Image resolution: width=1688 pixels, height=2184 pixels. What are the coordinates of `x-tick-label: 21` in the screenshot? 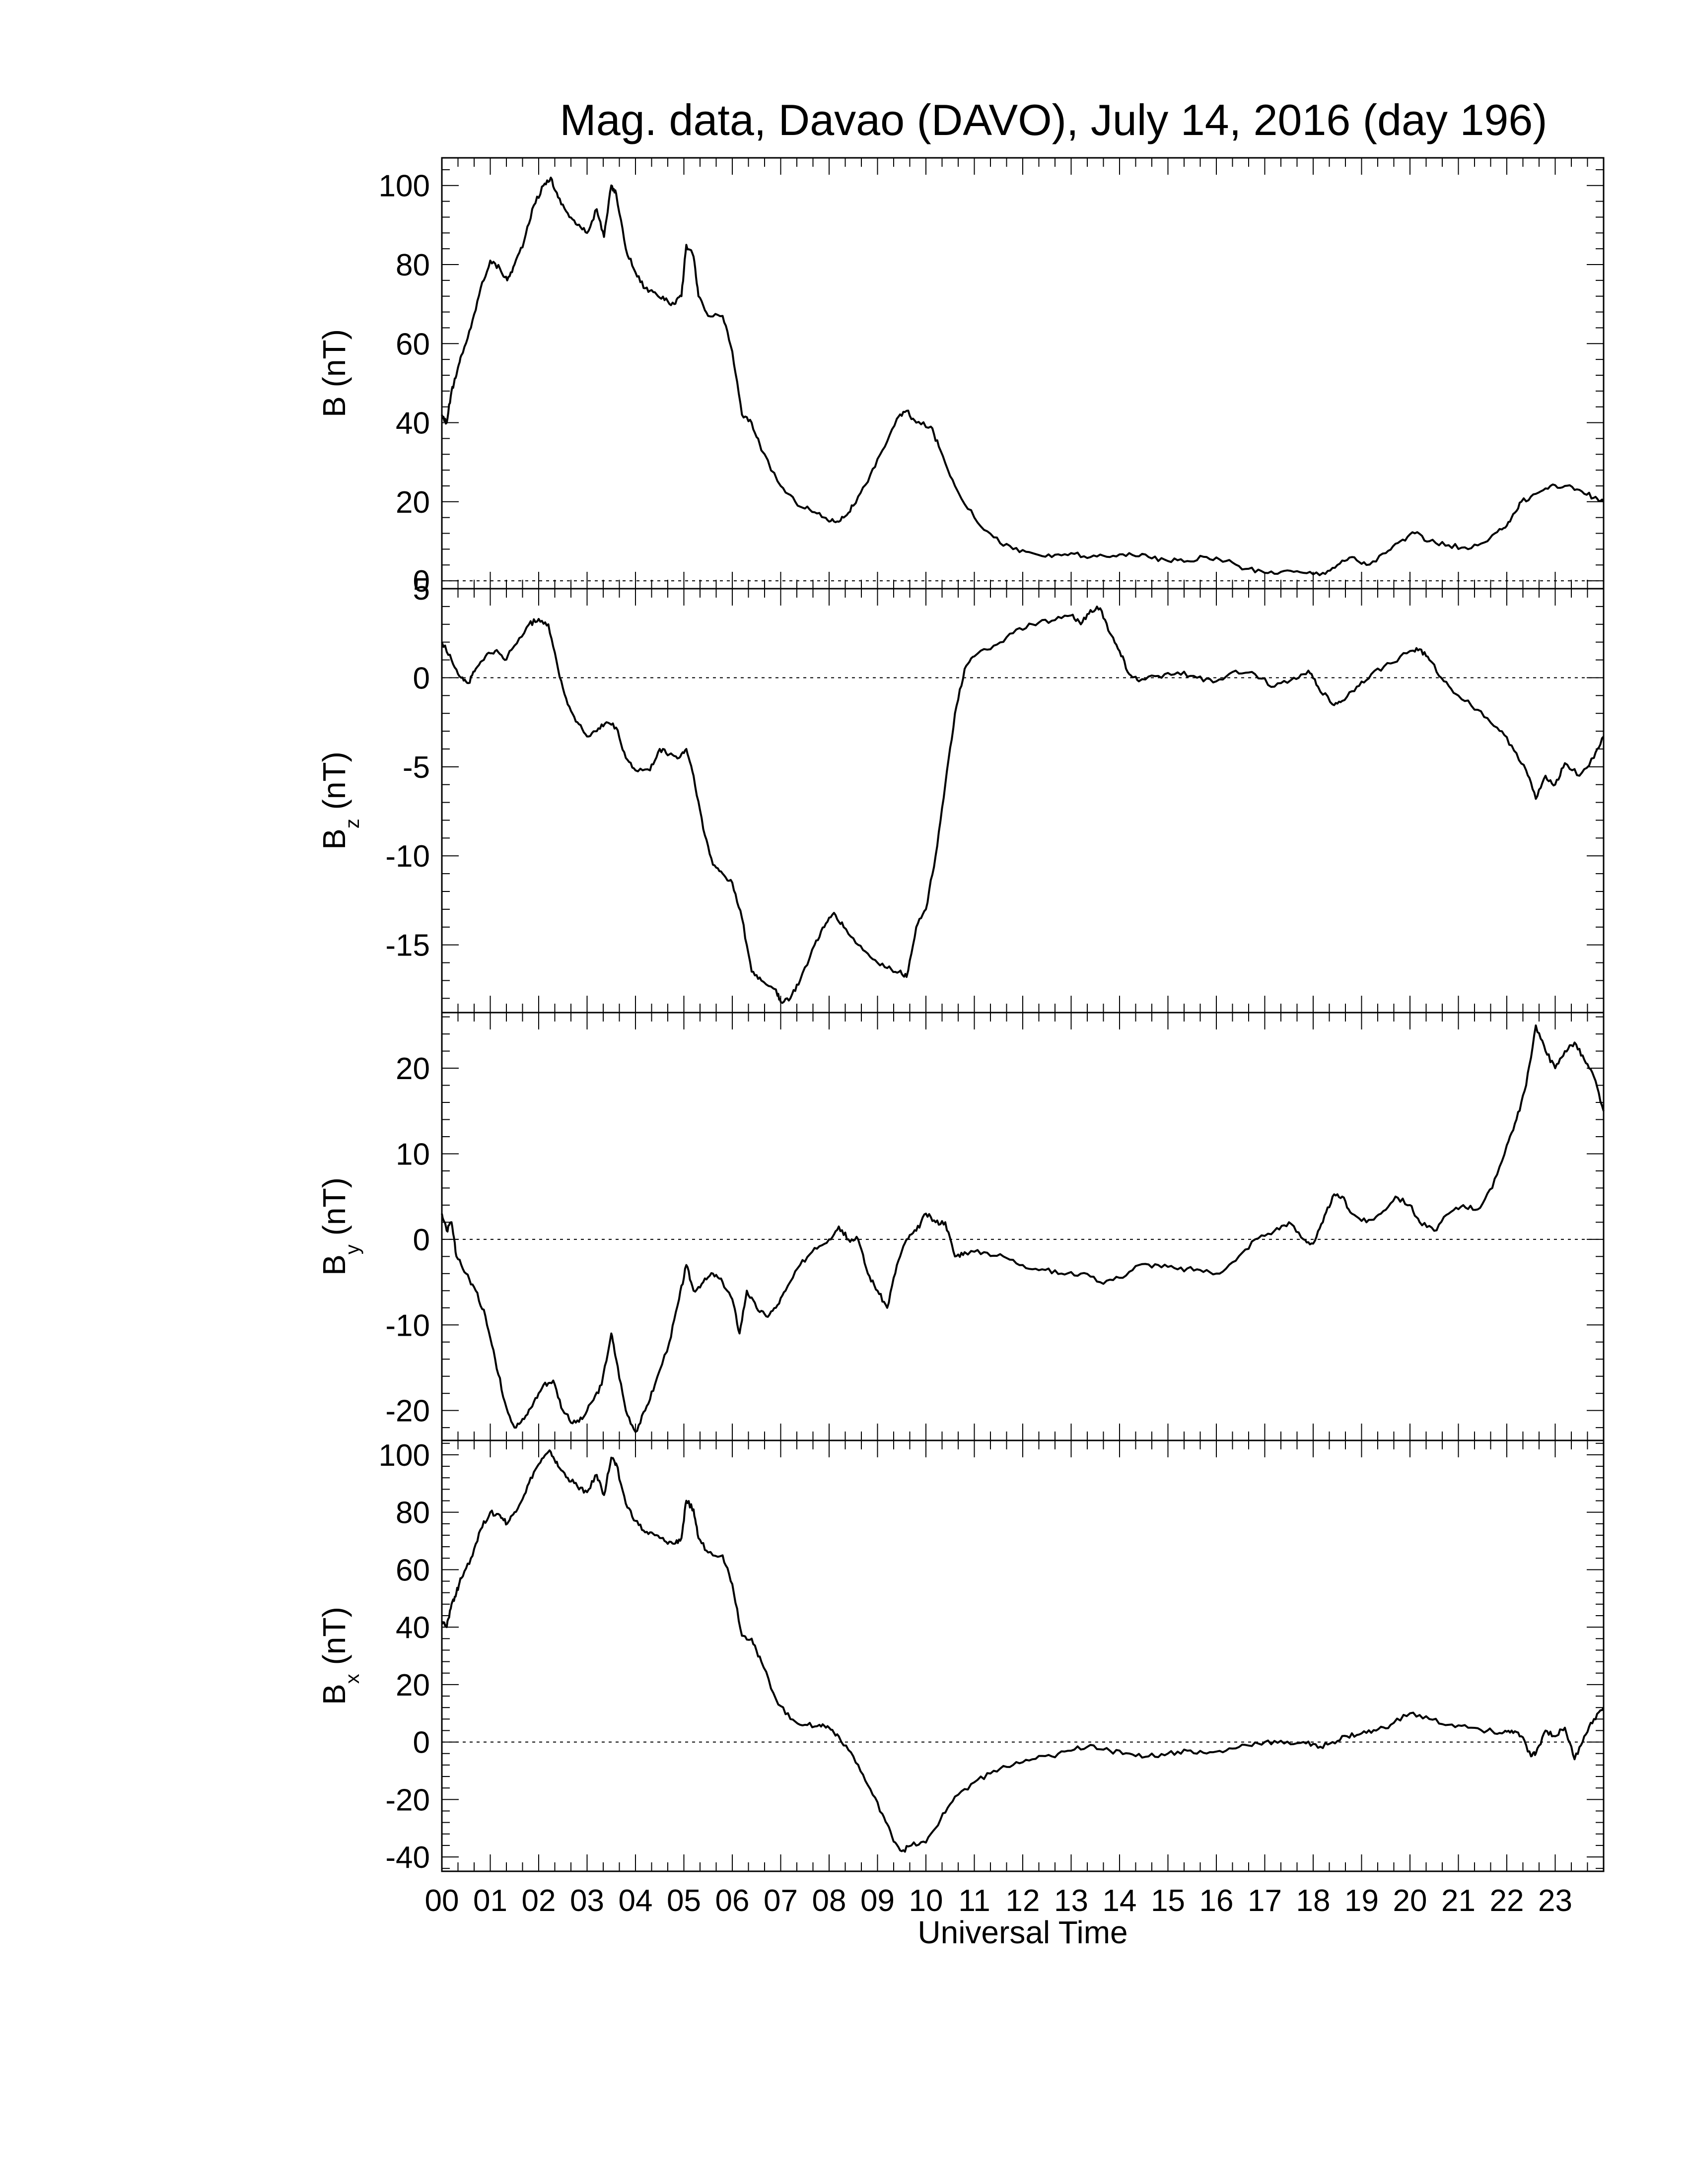 It's located at (1458, 1901).